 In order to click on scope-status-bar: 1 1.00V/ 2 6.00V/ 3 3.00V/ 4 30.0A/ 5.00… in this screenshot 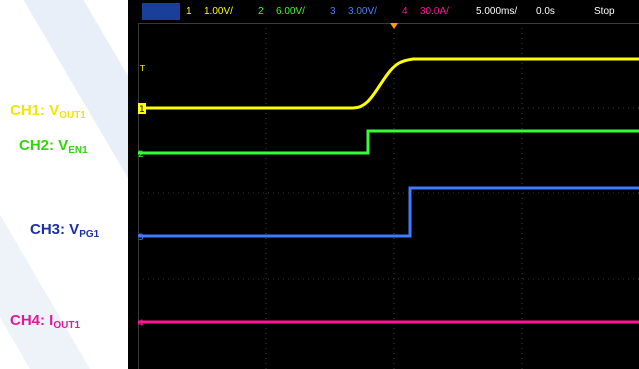, I will do `click(383, 11)`.